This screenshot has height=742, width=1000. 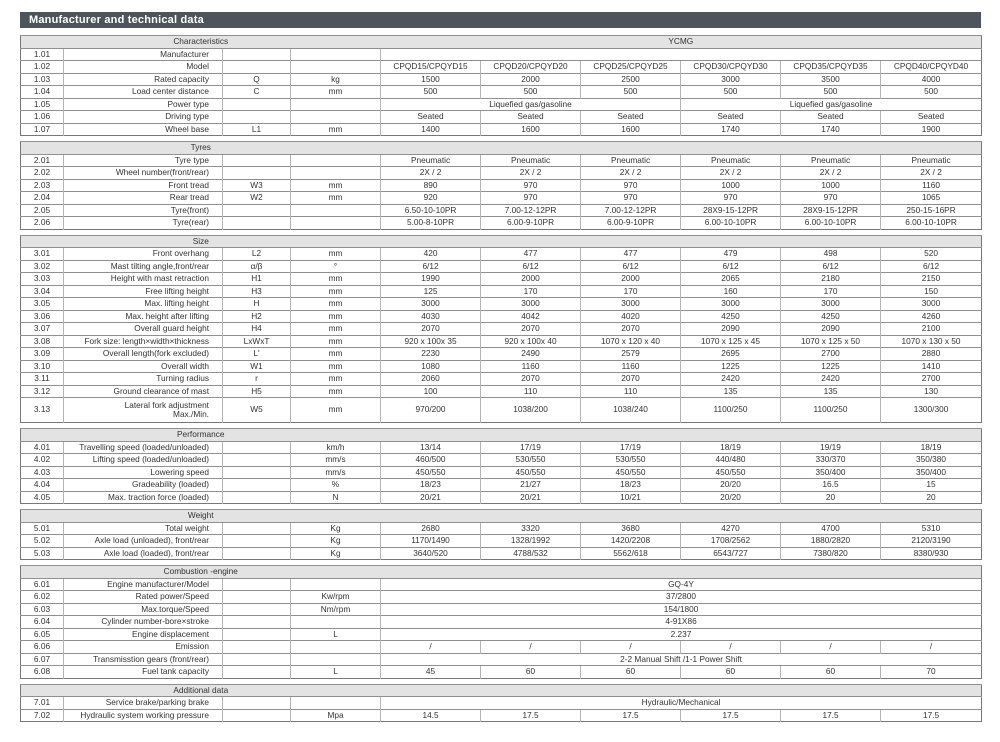 What do you see at coordinates (830, 459) in the screenshot?
I see `value-cell: 330/370` at bounding box center [830, 459].